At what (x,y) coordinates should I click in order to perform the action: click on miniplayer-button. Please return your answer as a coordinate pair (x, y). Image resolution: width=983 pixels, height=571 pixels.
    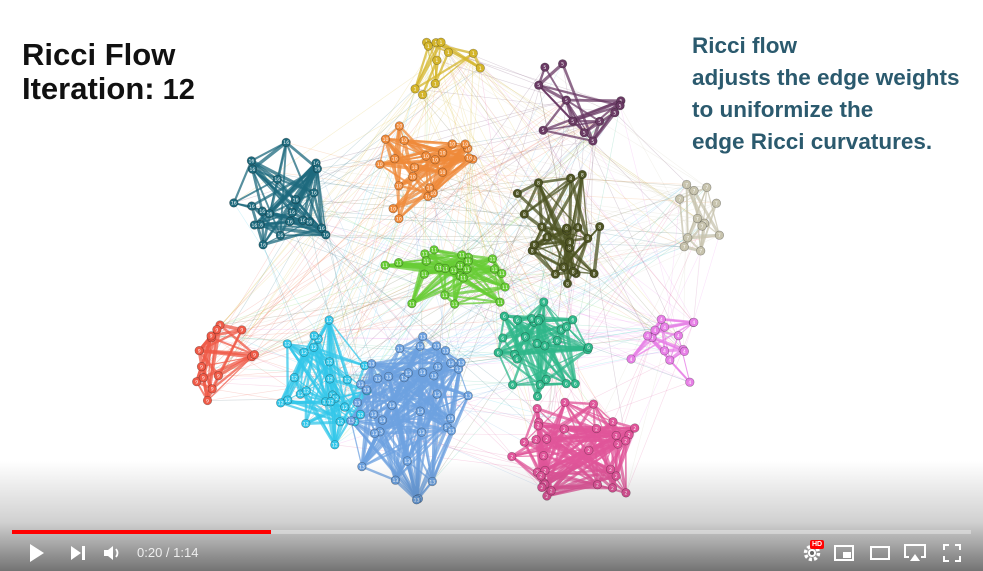
    Looking at the image, I should click on (844, 553).